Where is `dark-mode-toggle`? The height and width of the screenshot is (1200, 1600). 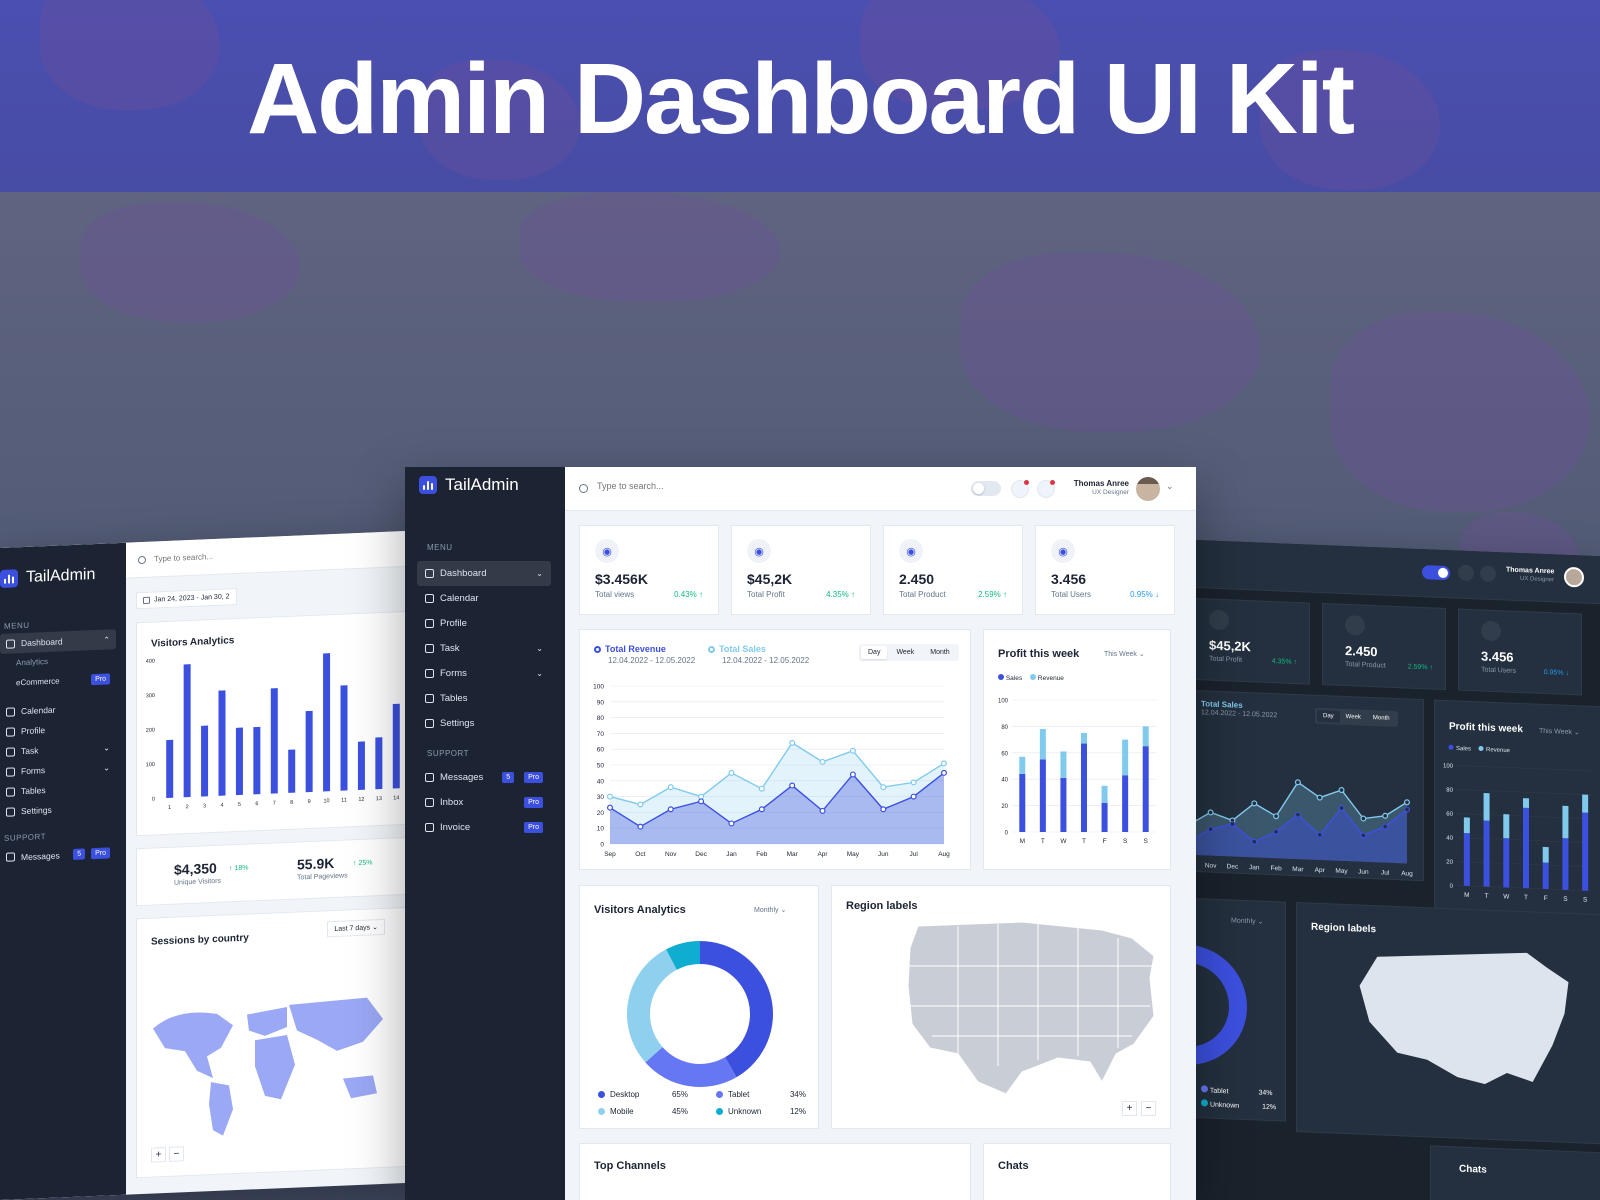
dark-mode-toggle is located at coordinates (1436, 573).